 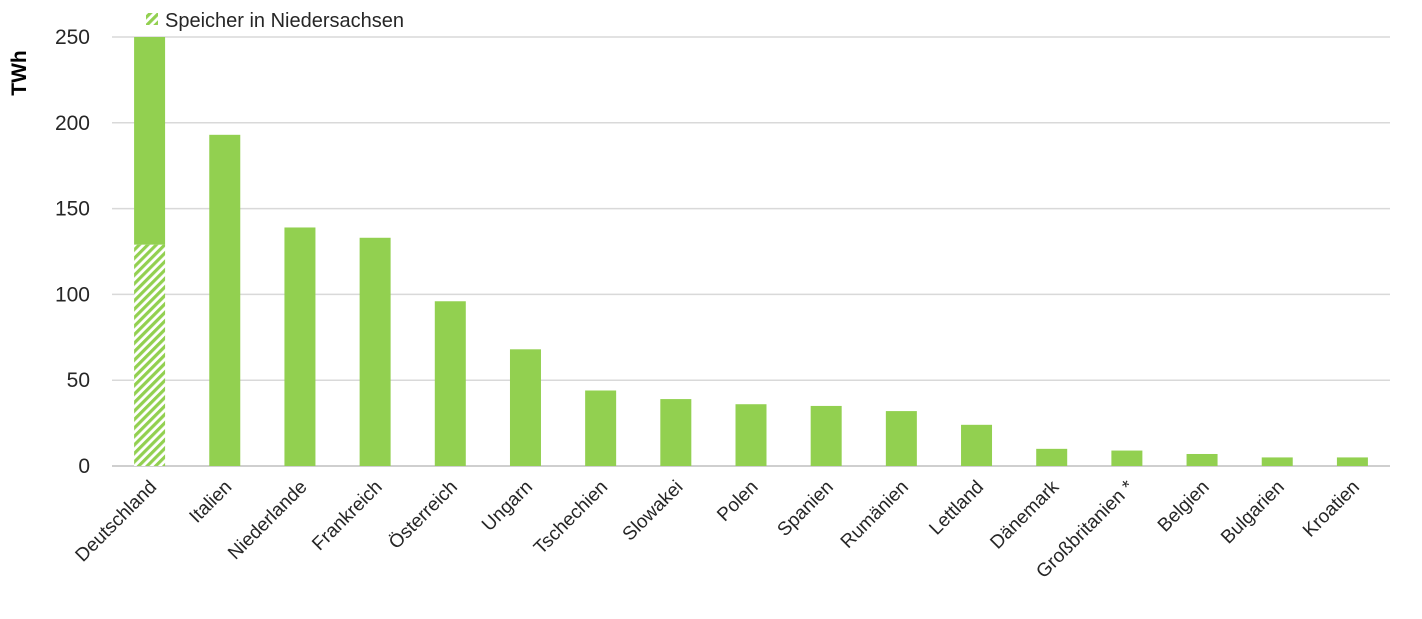 What do you see at coordinates (653, 511) in the screenshot?
I see `x-tick-label: Slowakei` at bounding box center [653, 511].